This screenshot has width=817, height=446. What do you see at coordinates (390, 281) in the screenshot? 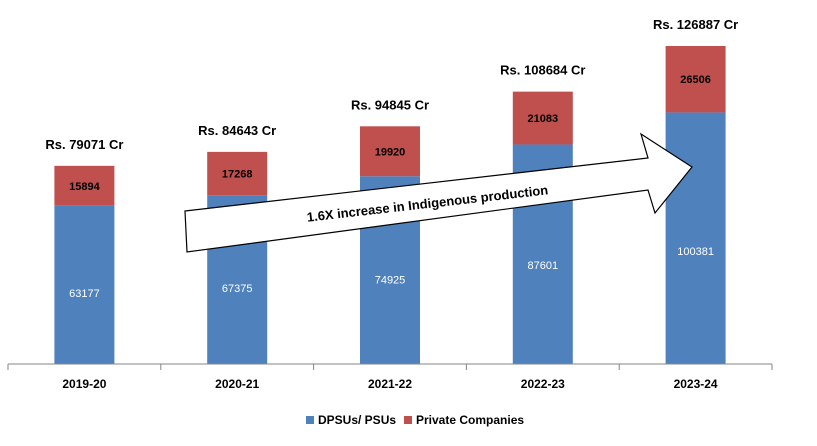
I see `data-label-dpsu-2021-22: 74925` at bounding box center [390, 281].